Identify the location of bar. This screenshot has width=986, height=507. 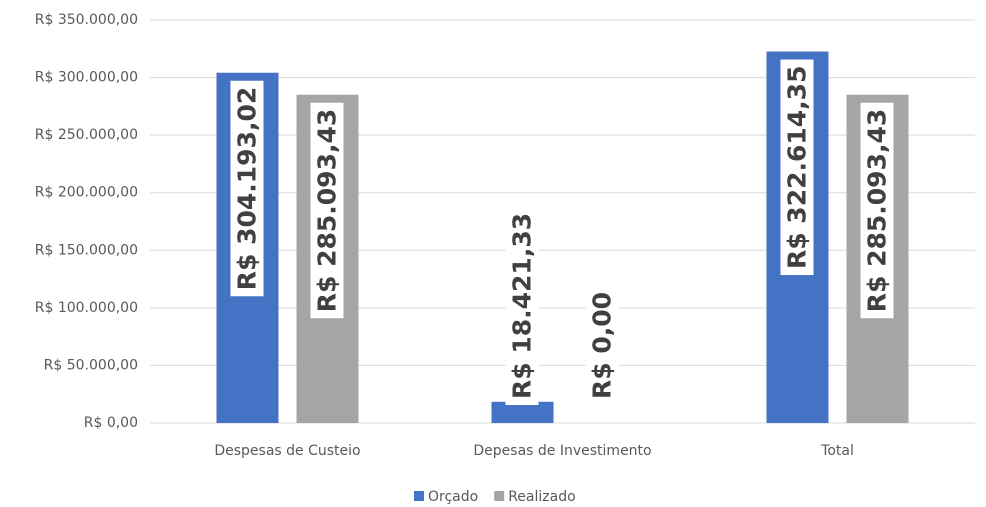
(522, 412).